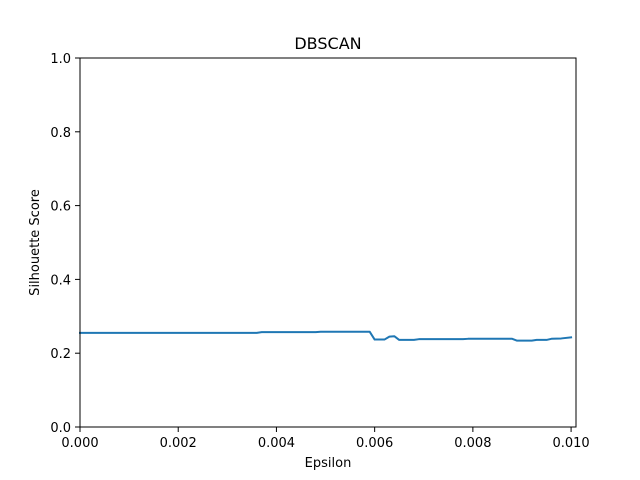  What do you see at coordinates (60, 428) in the screenshot?
I see `y-tick-label: 0.0` at bounding box center [60, 428].